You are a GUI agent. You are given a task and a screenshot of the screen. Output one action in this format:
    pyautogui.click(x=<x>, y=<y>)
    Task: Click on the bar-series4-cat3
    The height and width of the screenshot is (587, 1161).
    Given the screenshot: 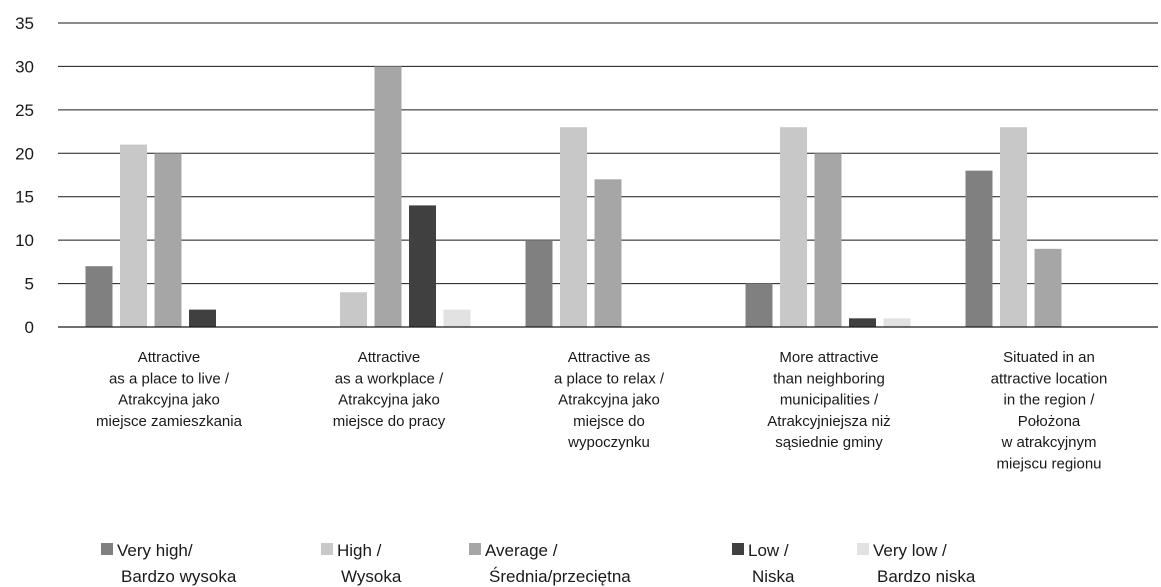 What is the action you would take?
    pyautogui.click(x=897, y=322)
    